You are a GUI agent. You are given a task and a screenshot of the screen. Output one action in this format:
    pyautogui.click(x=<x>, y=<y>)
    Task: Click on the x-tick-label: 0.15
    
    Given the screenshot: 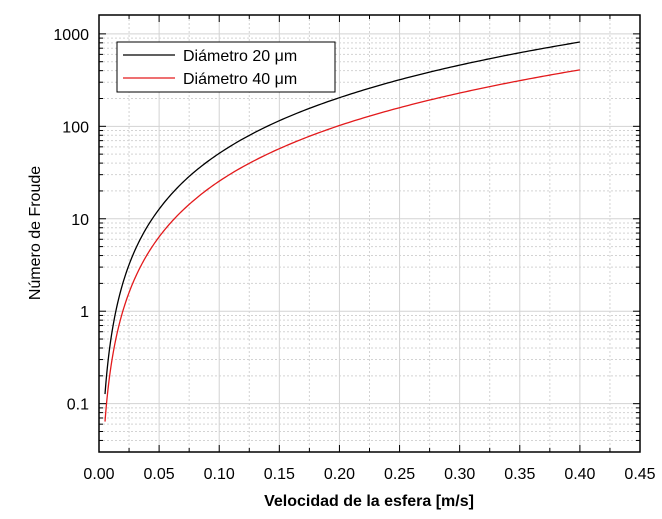 What is the action you would take?
    pyautogui.click(x=279, y=474)
    